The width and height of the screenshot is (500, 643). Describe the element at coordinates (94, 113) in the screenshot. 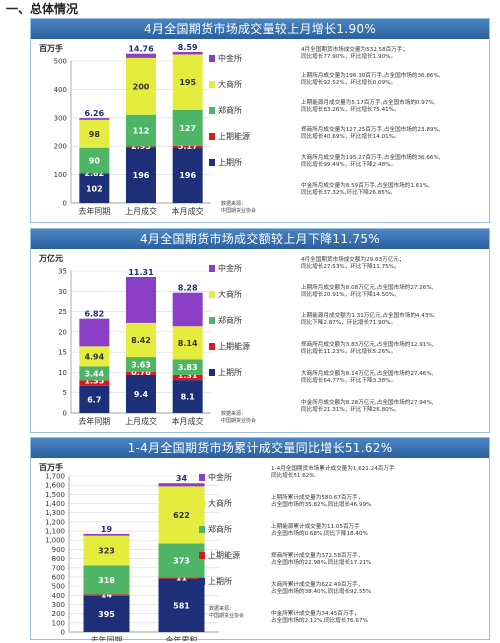

I see `data-label: 6.26` at that location.